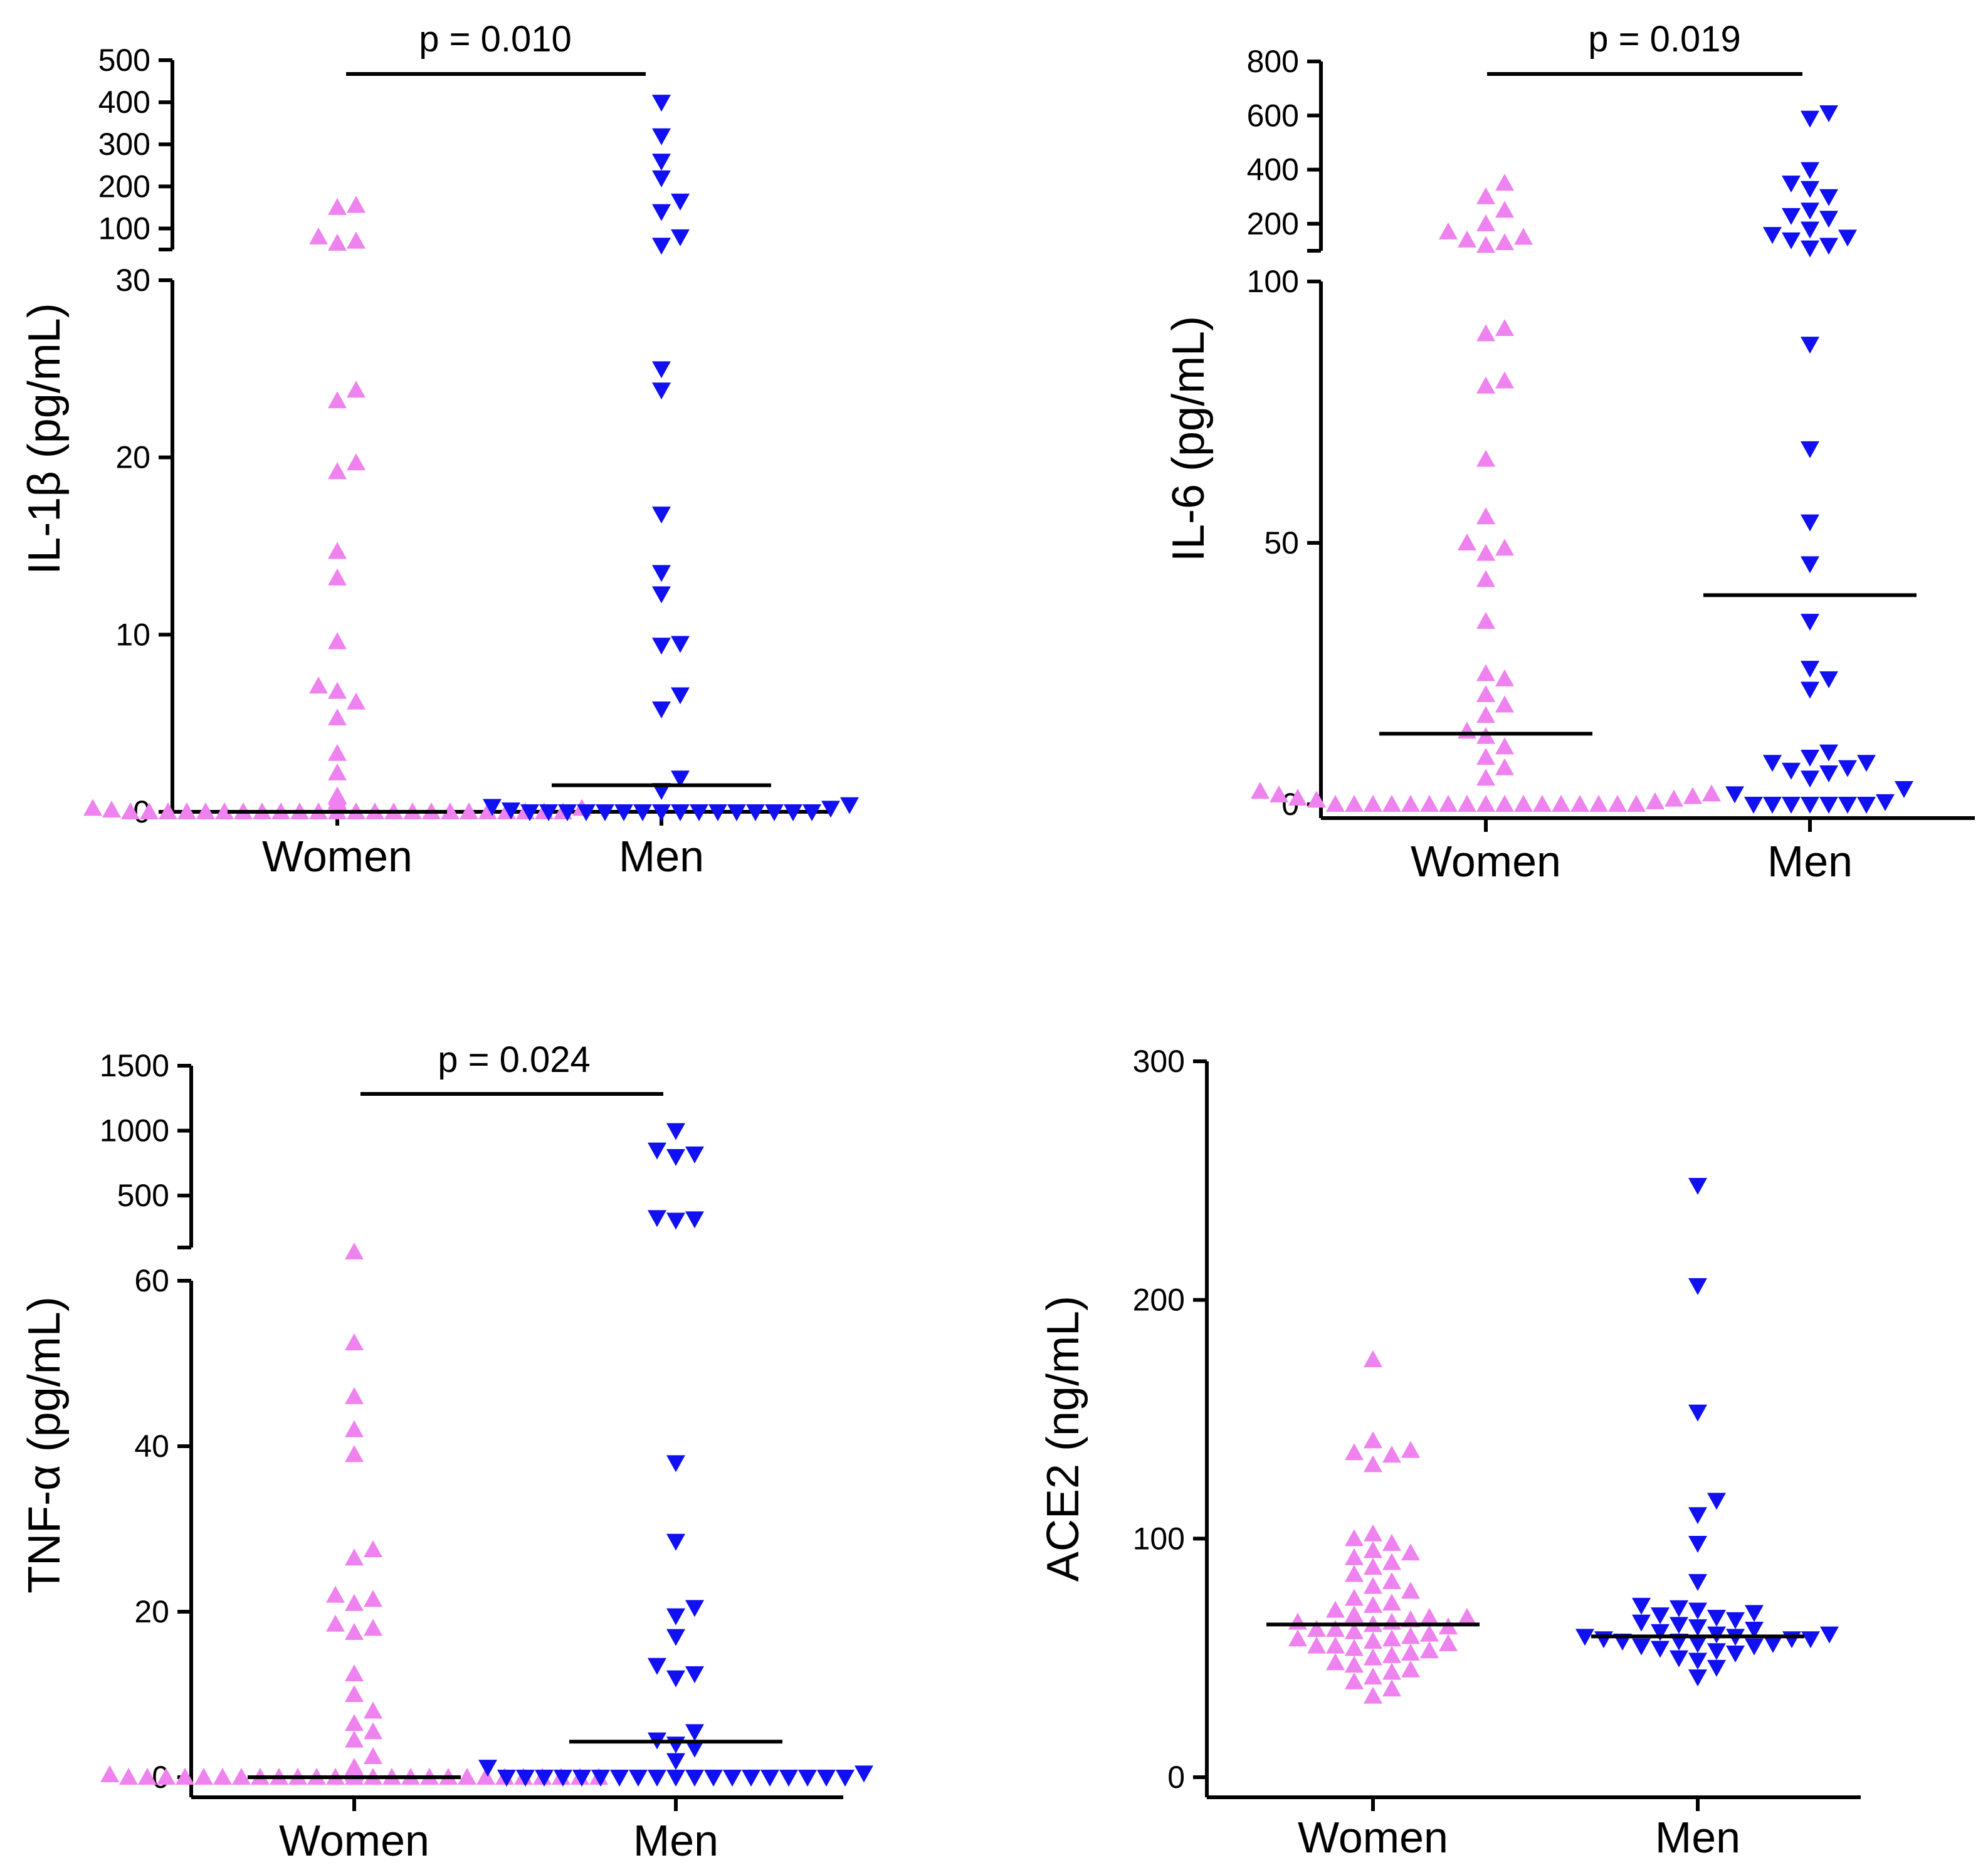 The height and width of the screenshot is (1870, 1988). What do you see at coordinates (124, 186) in the screenshot?
I see `y-tick-label-il1b-200: 200` at bounding box center [124, 186].